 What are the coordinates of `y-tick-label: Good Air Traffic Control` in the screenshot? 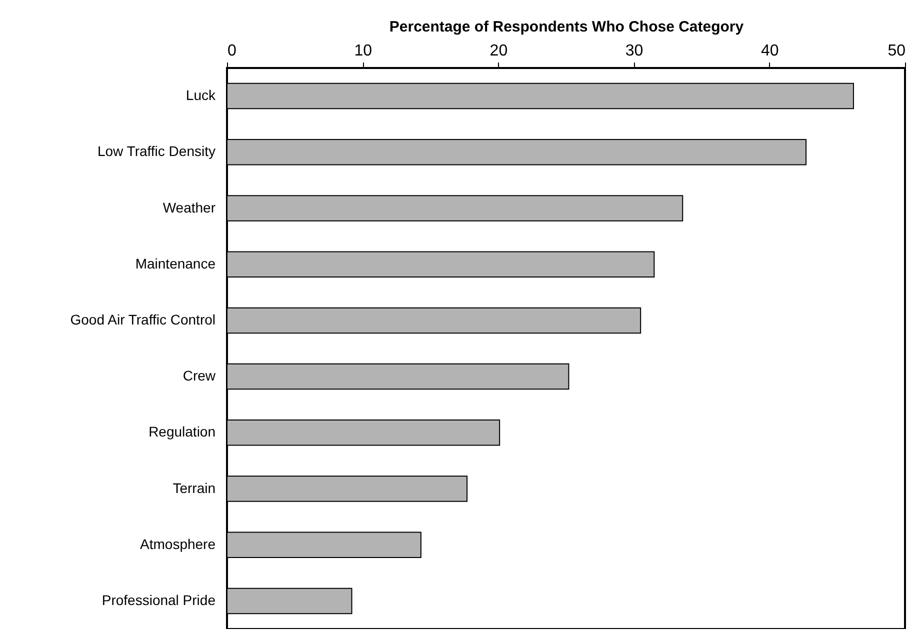 It's located at (143, 319).